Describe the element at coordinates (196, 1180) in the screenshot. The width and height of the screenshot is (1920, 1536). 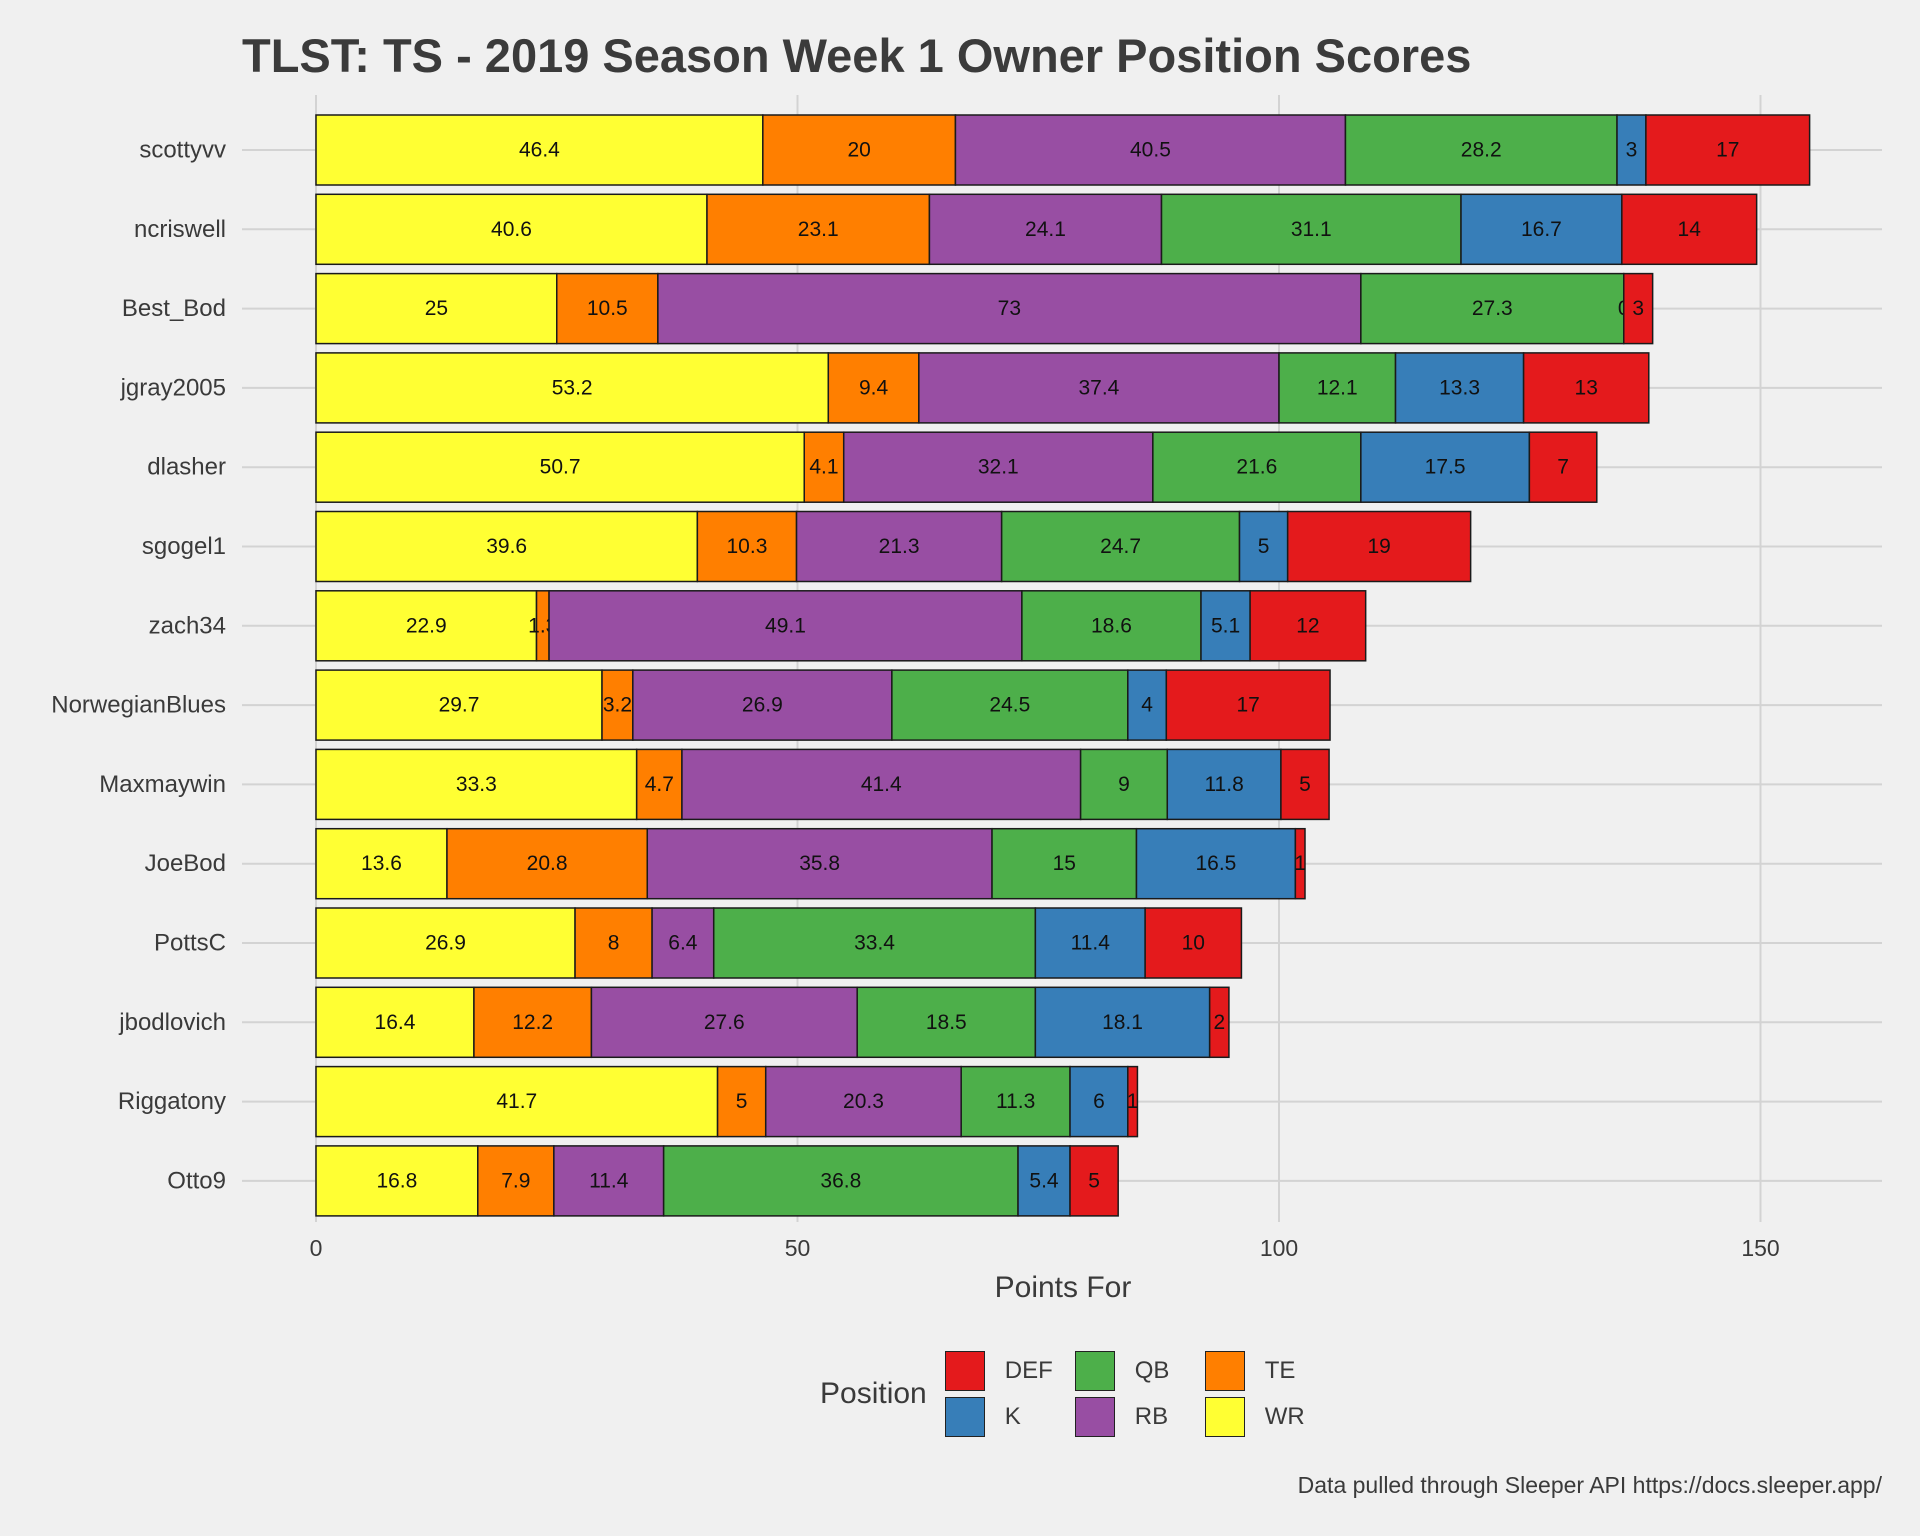
I see `y-tick-label: Otto9` at that location.